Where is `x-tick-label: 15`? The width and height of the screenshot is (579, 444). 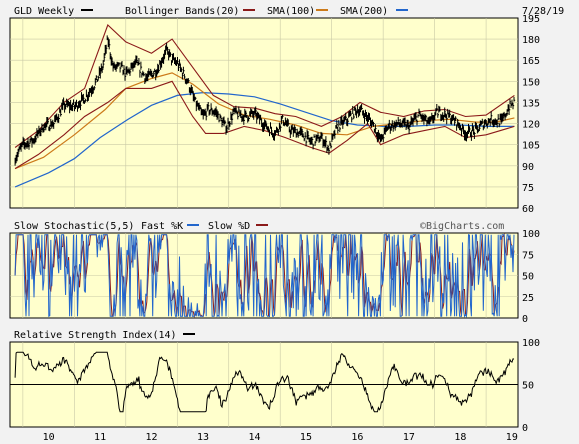 x-tick-label: 15 is located at coordinates (306, 437).